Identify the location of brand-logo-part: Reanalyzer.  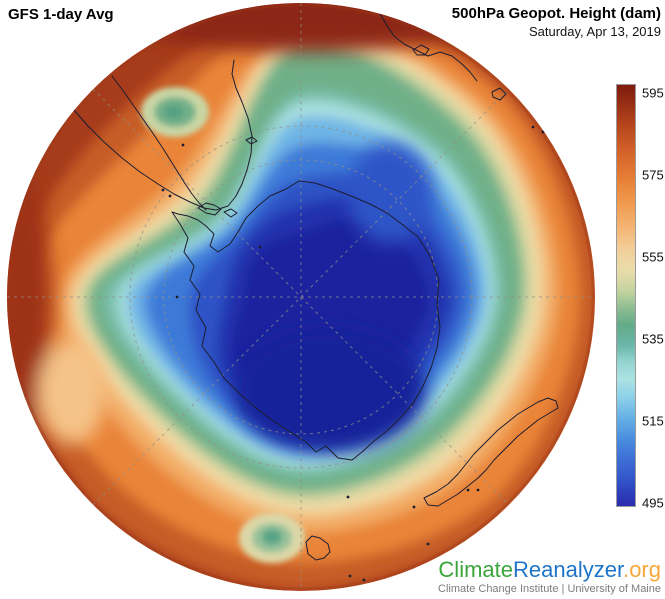
(568, 569).